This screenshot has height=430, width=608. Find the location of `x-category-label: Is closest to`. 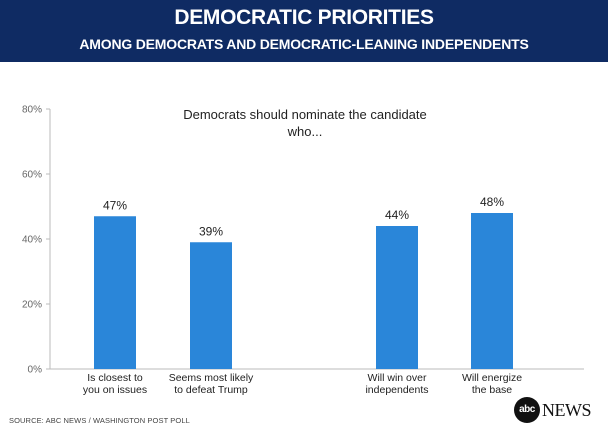

x-category-label: Is closest to is located at coordinates (115, 378).